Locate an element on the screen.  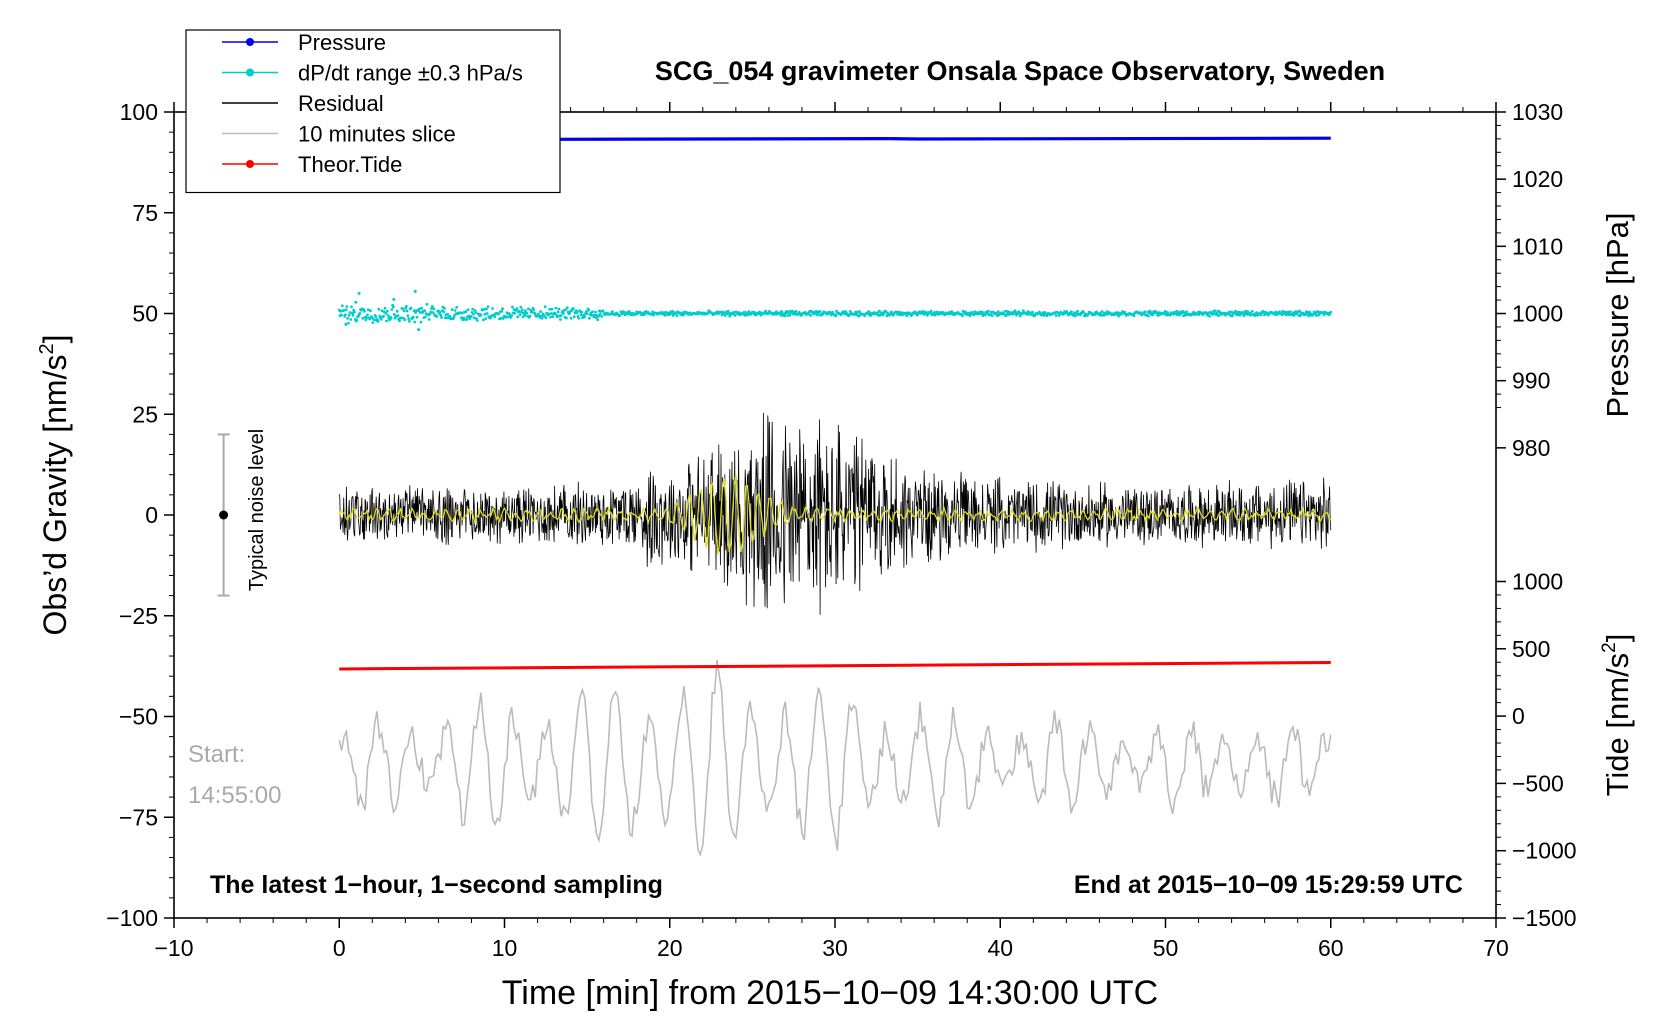
y-tick-label: 50 is located at coordinates (145, 314).